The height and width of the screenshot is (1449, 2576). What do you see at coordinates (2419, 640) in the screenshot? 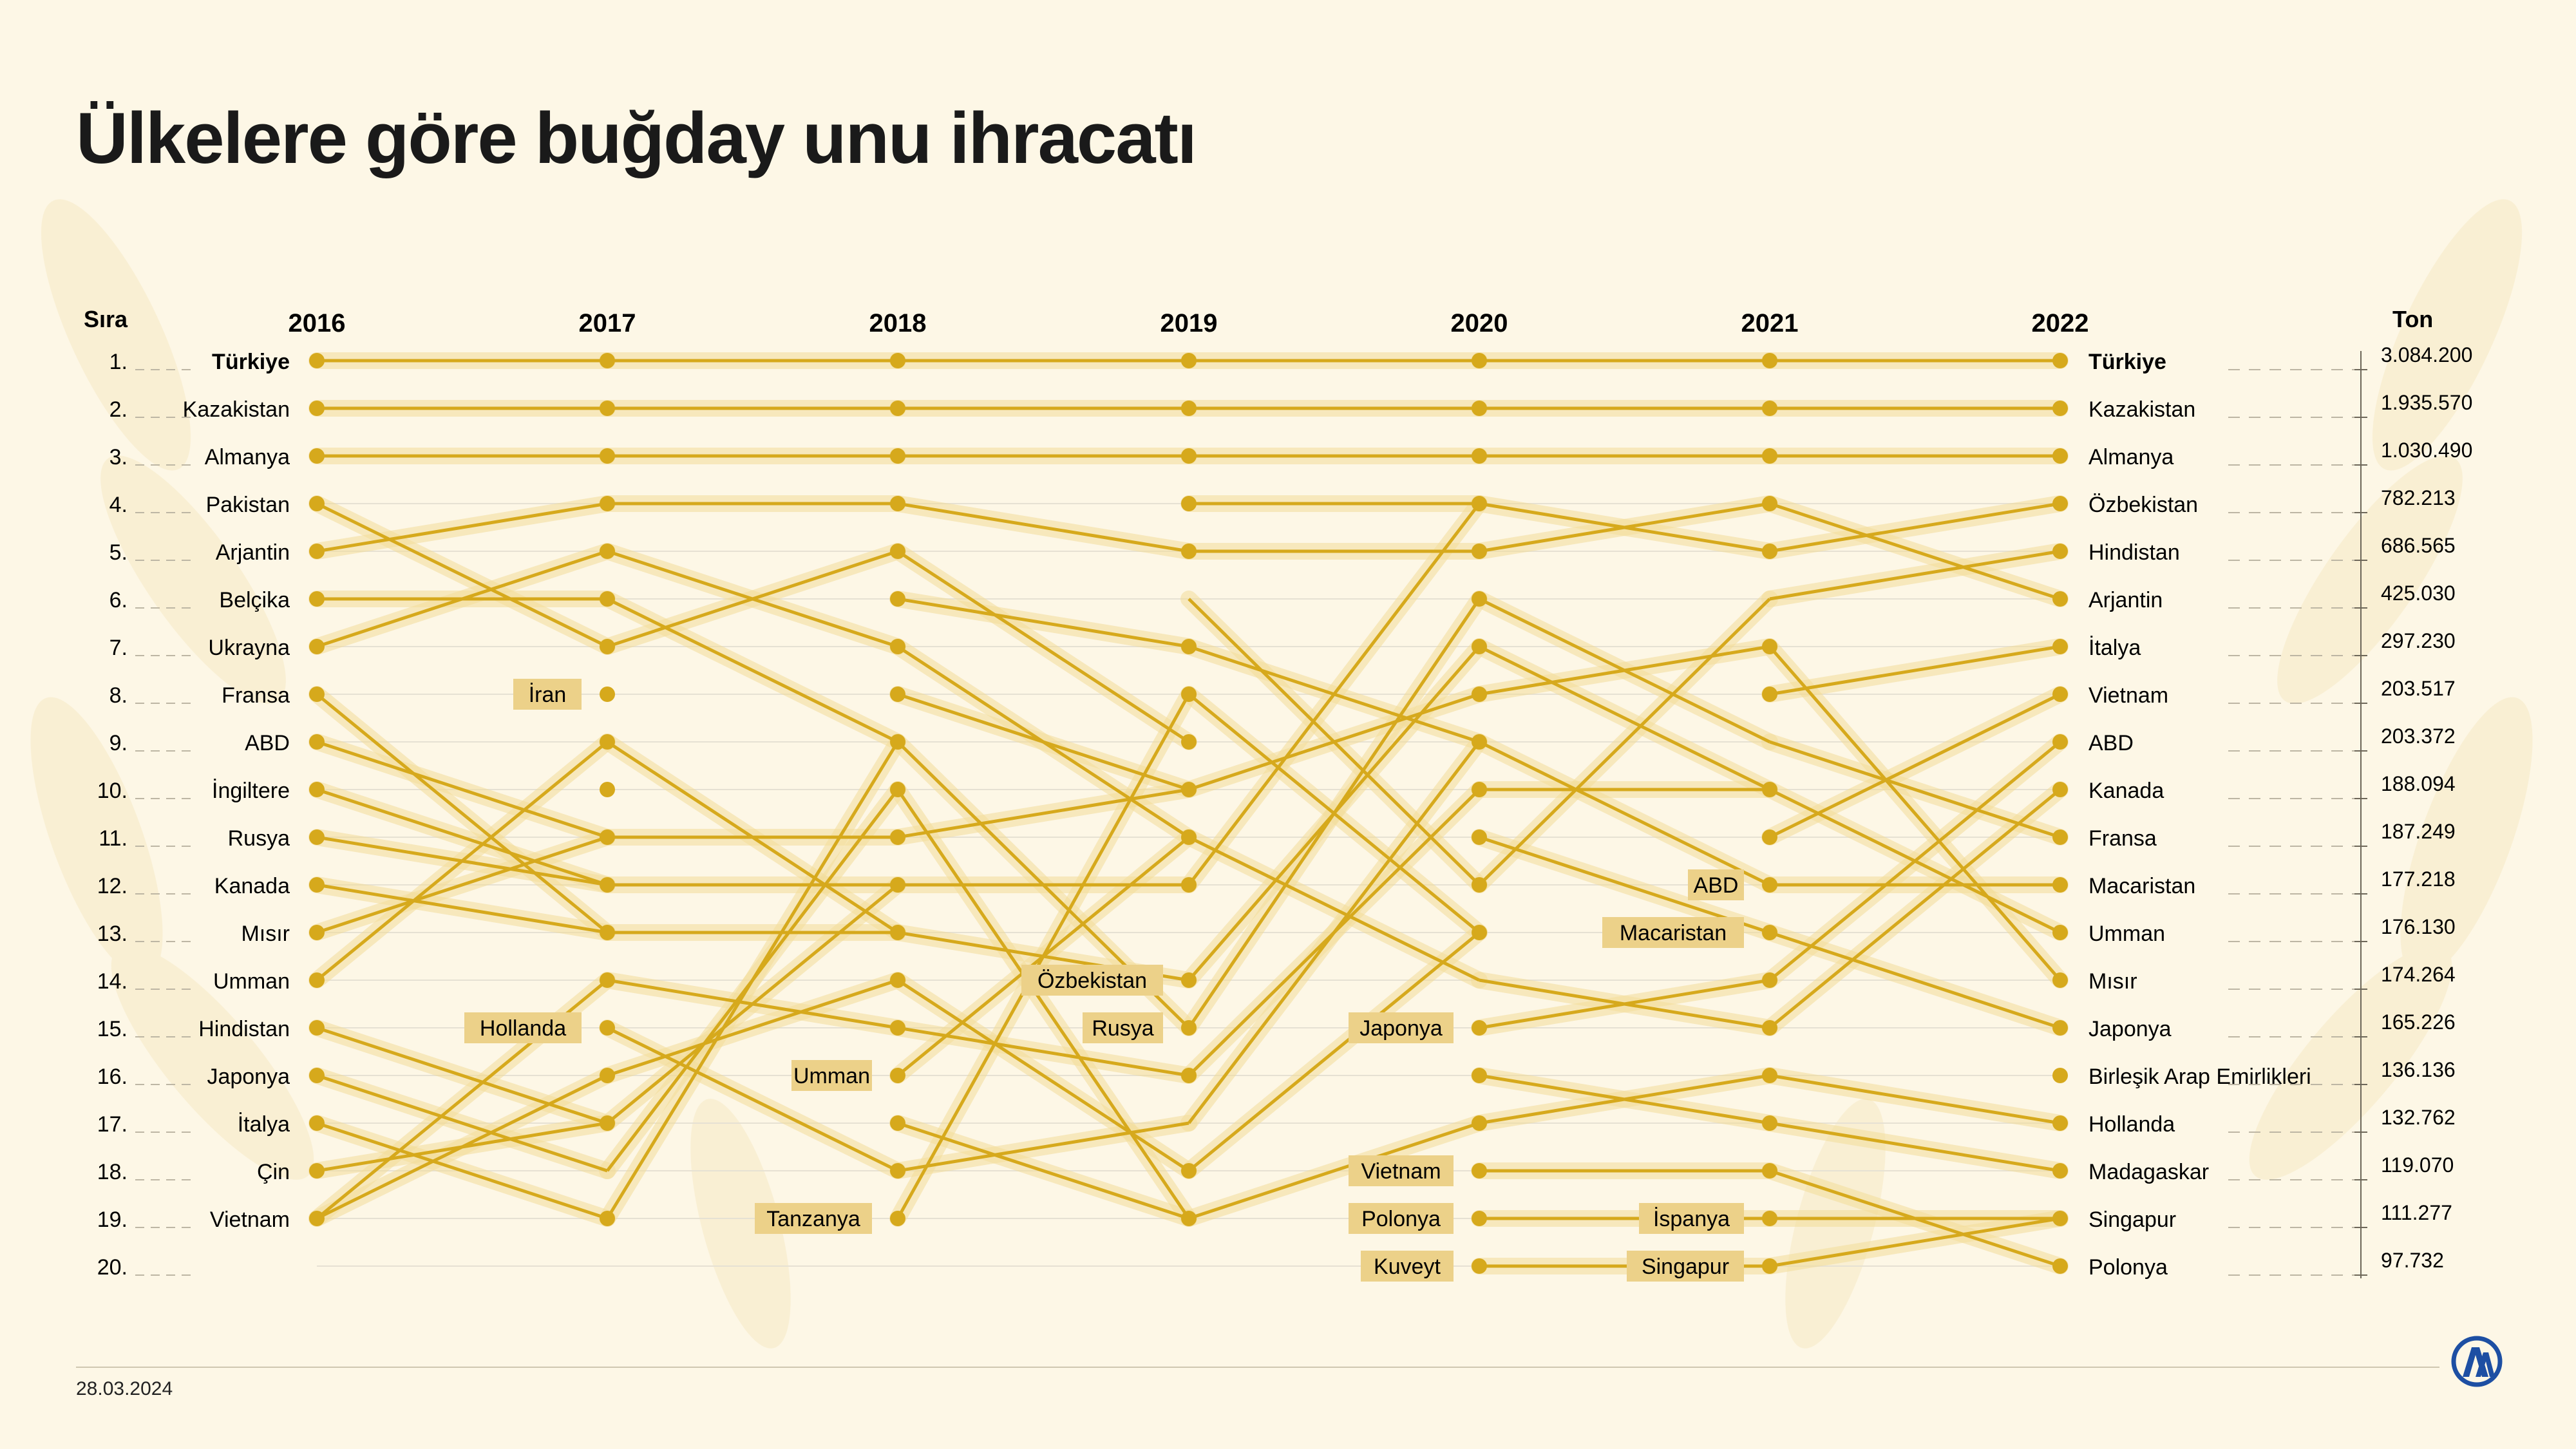
I see `value-label: 297.230` at bounding box center [2419, 640].